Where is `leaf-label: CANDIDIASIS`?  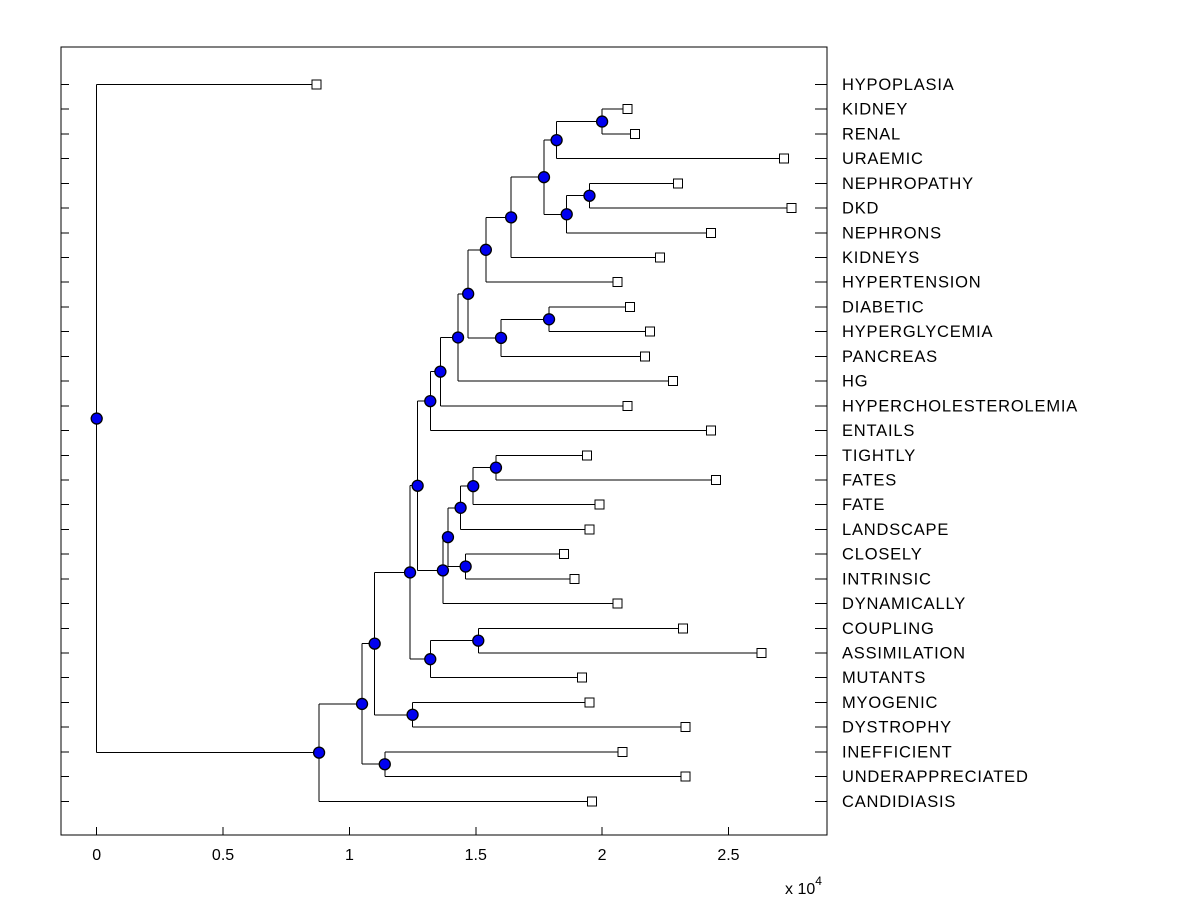 leaf-label: CANDIDIASIS is located at coordinates (899, 802).